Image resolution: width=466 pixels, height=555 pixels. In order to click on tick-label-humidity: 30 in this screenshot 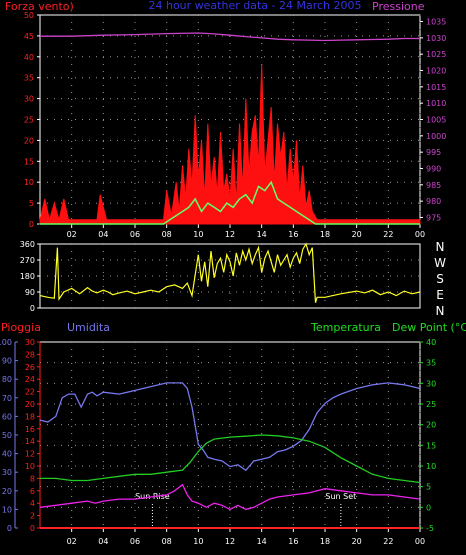, I will do `click(7, 472)`.